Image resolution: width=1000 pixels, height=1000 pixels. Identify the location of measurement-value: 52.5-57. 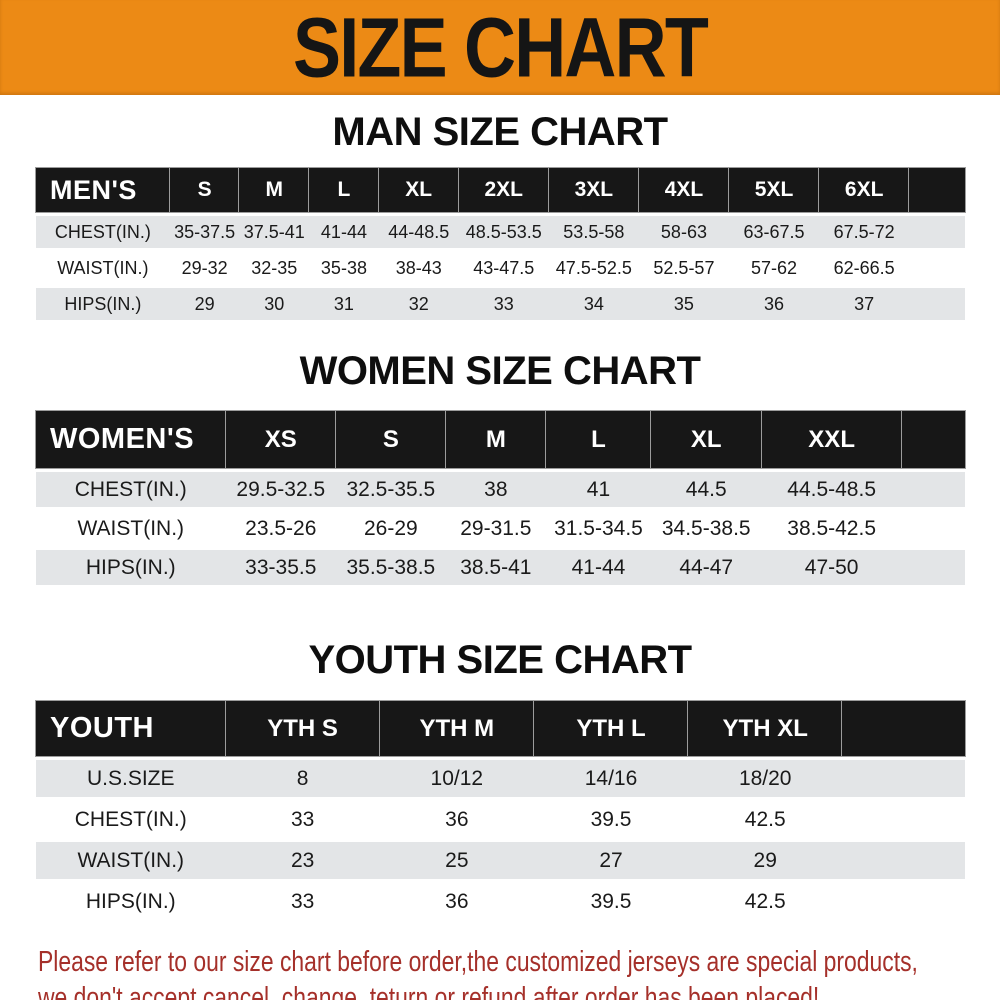
(683, 268).